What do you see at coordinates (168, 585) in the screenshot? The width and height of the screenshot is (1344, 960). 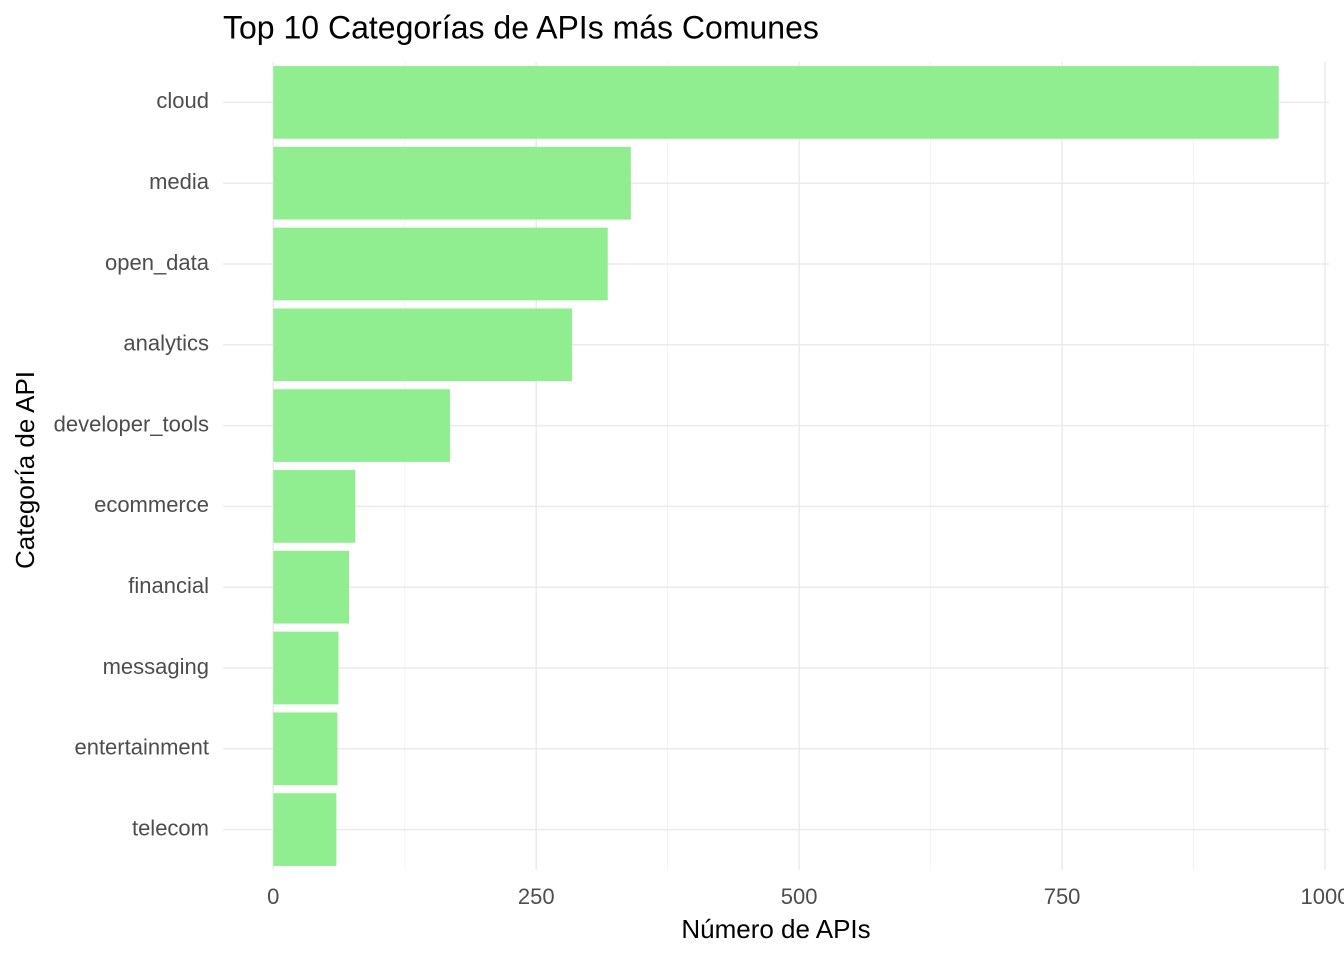 I see `y-tick-label: financial` at bounding box center [168, 585].